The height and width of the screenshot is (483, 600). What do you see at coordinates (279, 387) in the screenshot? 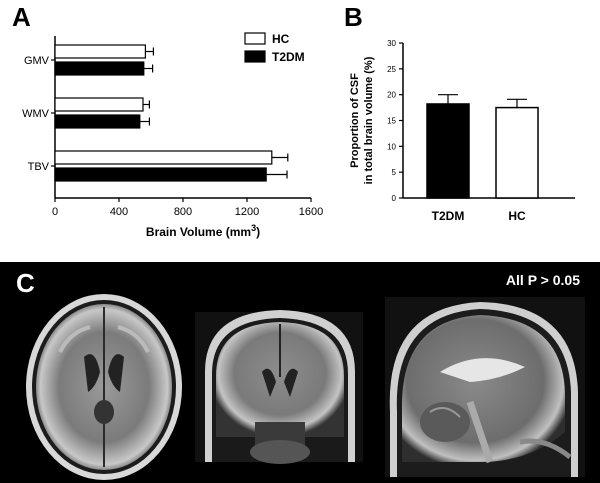
I see `coronal-brain-mri` at bounding box center [279, 387].